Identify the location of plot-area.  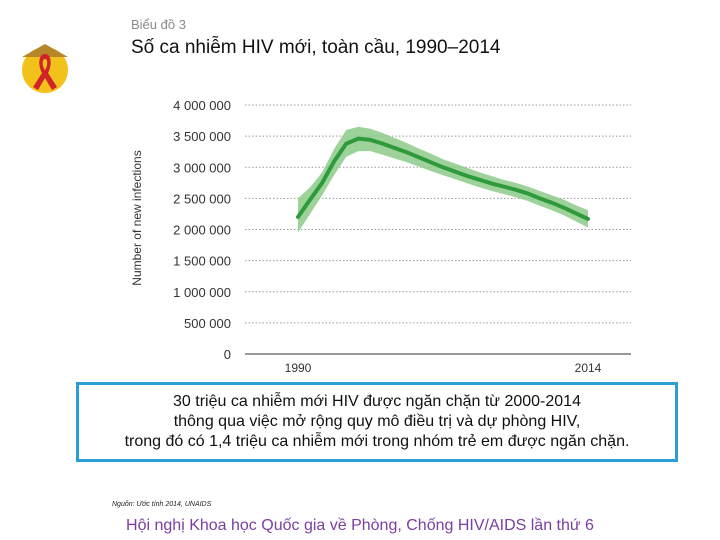
(443, 179).